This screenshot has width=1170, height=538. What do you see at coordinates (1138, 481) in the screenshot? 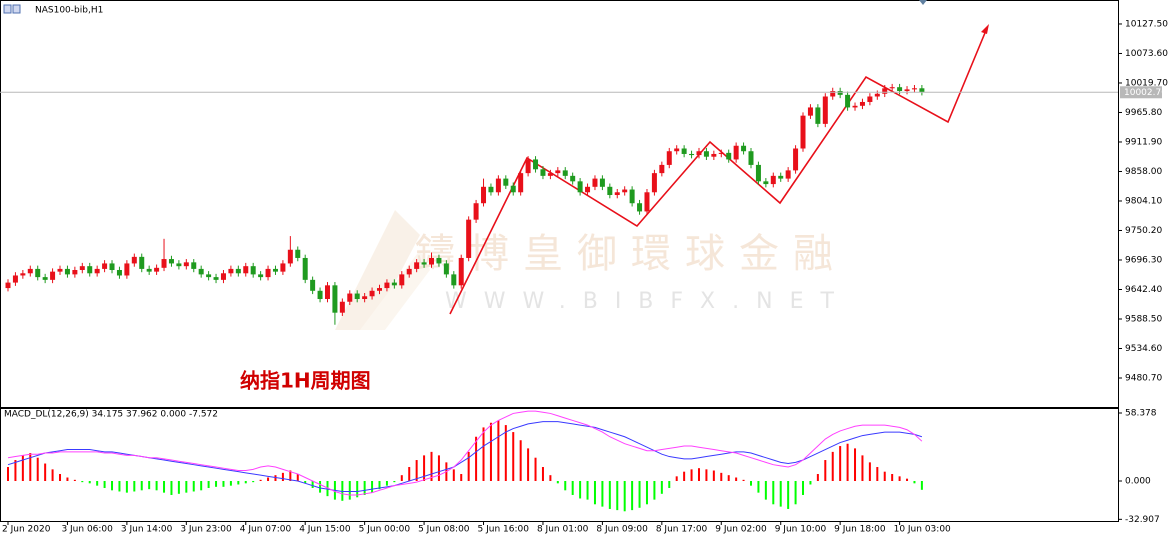
I see `y-tick-label: 0.000` at bounding box center [1138, 481].